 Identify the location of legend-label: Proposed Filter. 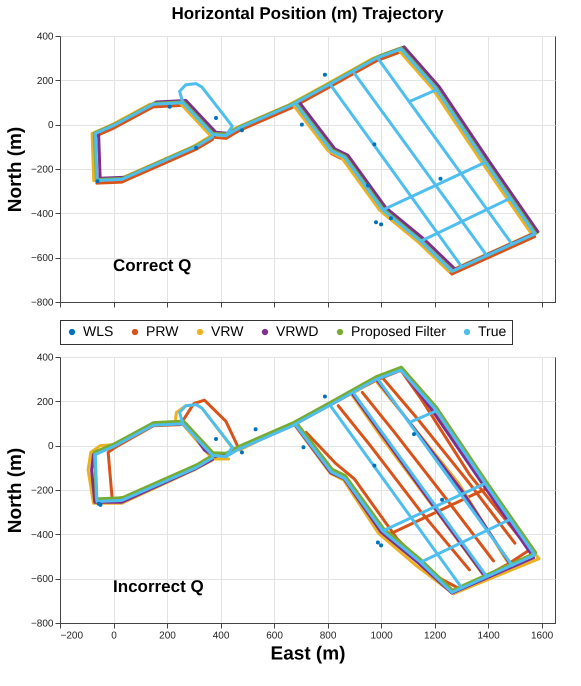
(398, 331).